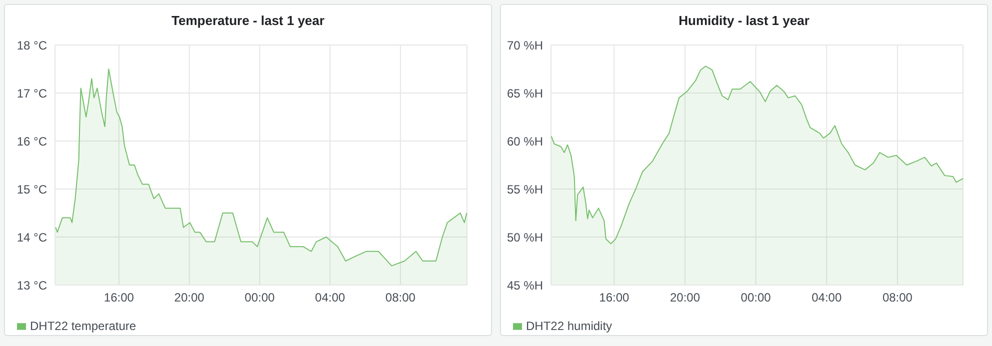  I want to click on legend-label: DHT22 temperature, so click(83, 326).